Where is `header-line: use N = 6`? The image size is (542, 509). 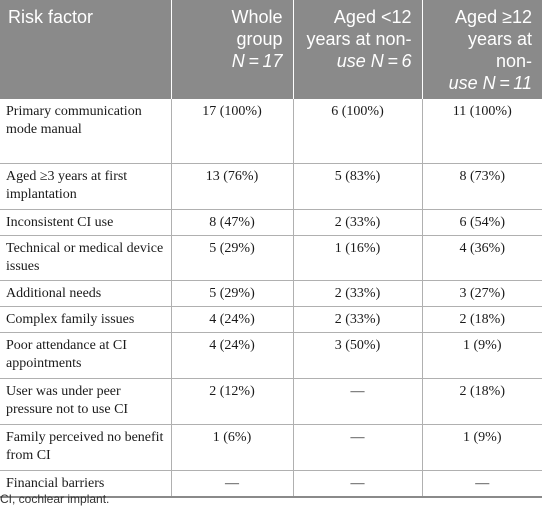
header-line: use N = 6 is located at coordinates (374, 61).